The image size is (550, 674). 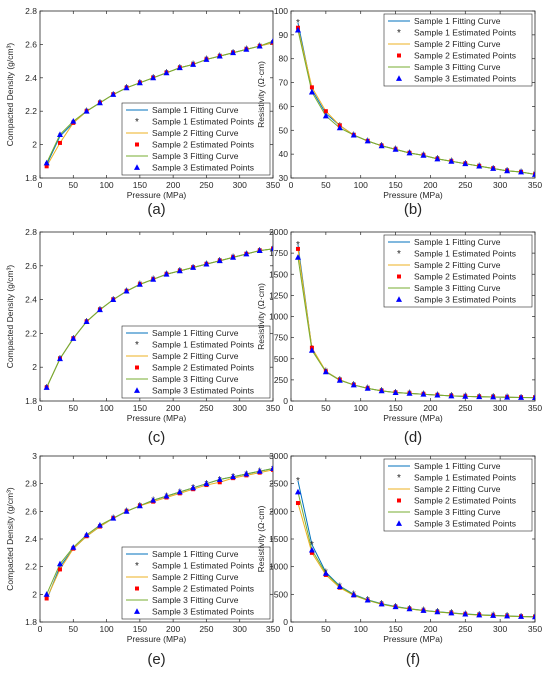 I want to click on legend-box, so click(x=458, y=271).